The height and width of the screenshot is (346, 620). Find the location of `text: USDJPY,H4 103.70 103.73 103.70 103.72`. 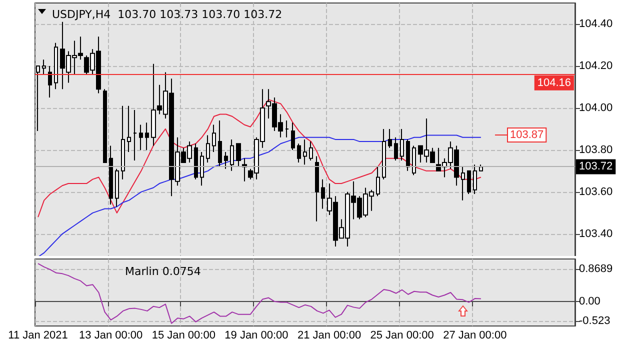

text: USDJPY,H4 103.70 103.73 103.70 103.72 is located at coordinates (167, 14).